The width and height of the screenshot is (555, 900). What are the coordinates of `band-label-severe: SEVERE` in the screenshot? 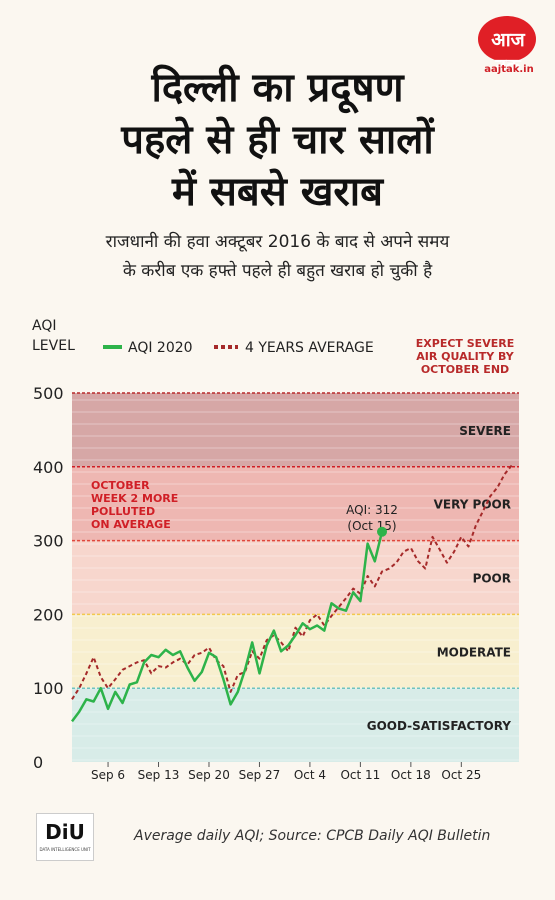 It's located at (485, 431).